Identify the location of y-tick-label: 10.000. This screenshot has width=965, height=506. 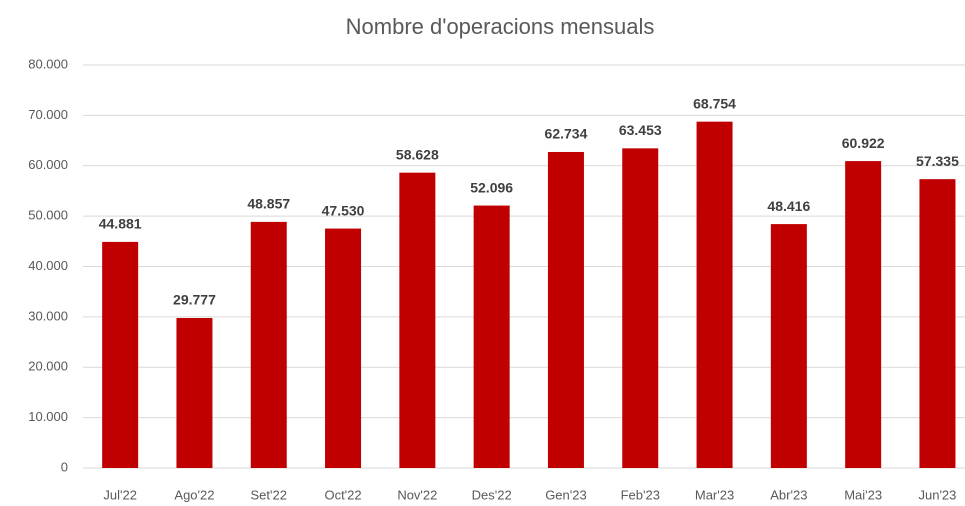
(48, 416).